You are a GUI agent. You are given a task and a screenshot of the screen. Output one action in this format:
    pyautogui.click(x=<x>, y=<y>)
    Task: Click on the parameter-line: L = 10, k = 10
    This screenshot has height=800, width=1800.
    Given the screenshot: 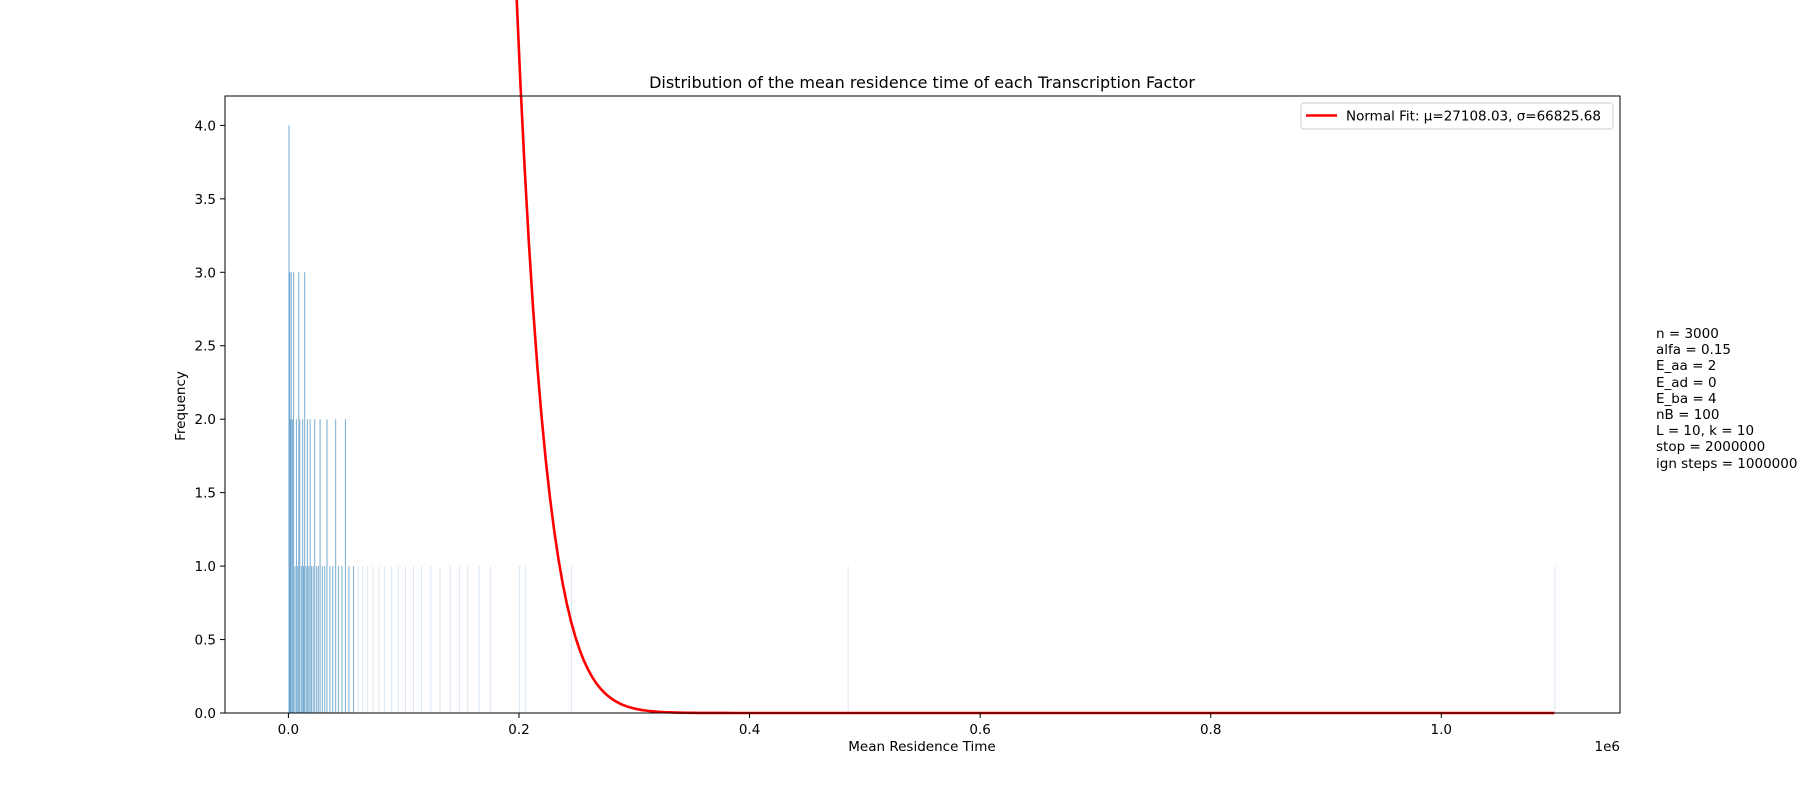 What is the action you would take?
    pyautogui.click(x=1705, y=431)
    